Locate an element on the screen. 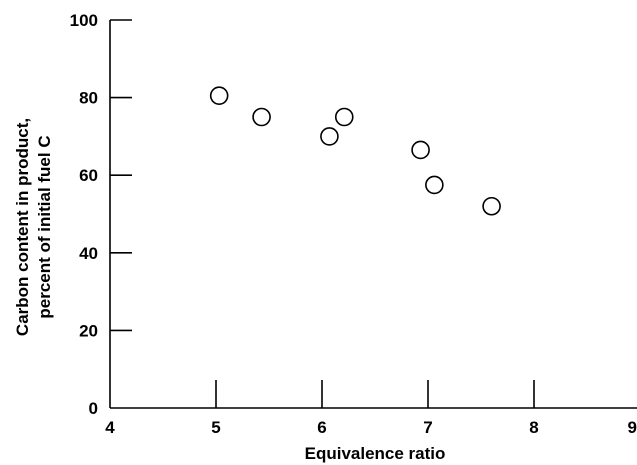 Image resolution: width=637 pixels, height=465 pixels. y-tick-label: 60 is located at coordinates (88, 175).